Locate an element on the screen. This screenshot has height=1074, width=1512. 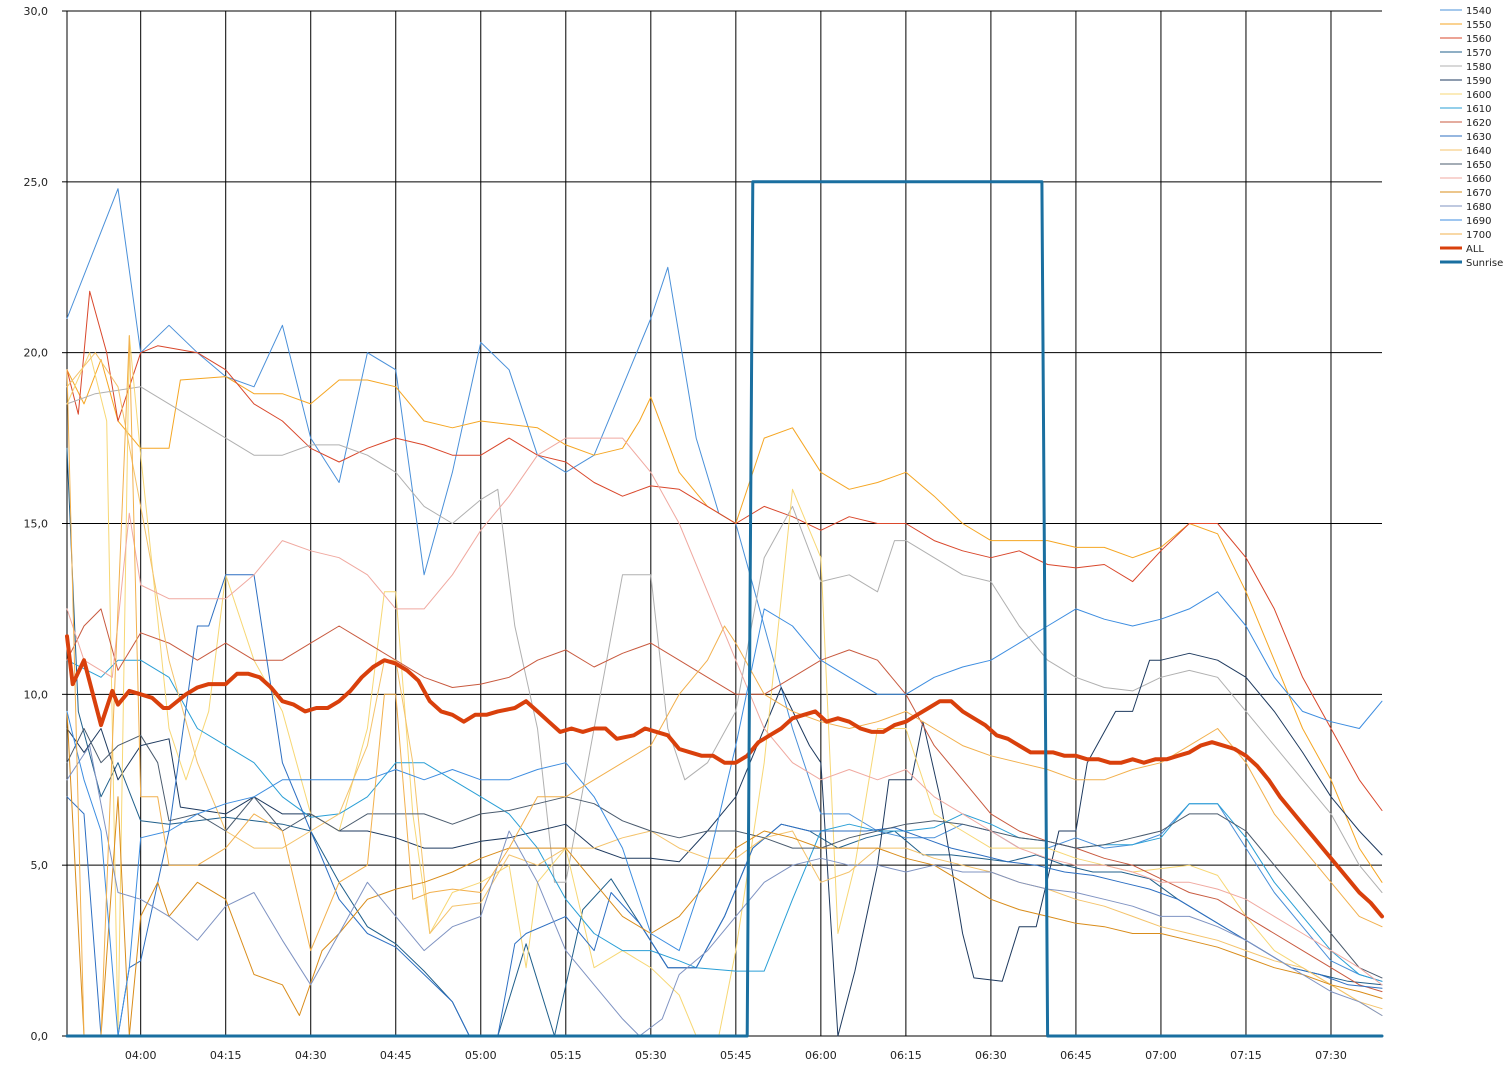
x-tick-label: 06:00 is located at coordinates (821, 1055).